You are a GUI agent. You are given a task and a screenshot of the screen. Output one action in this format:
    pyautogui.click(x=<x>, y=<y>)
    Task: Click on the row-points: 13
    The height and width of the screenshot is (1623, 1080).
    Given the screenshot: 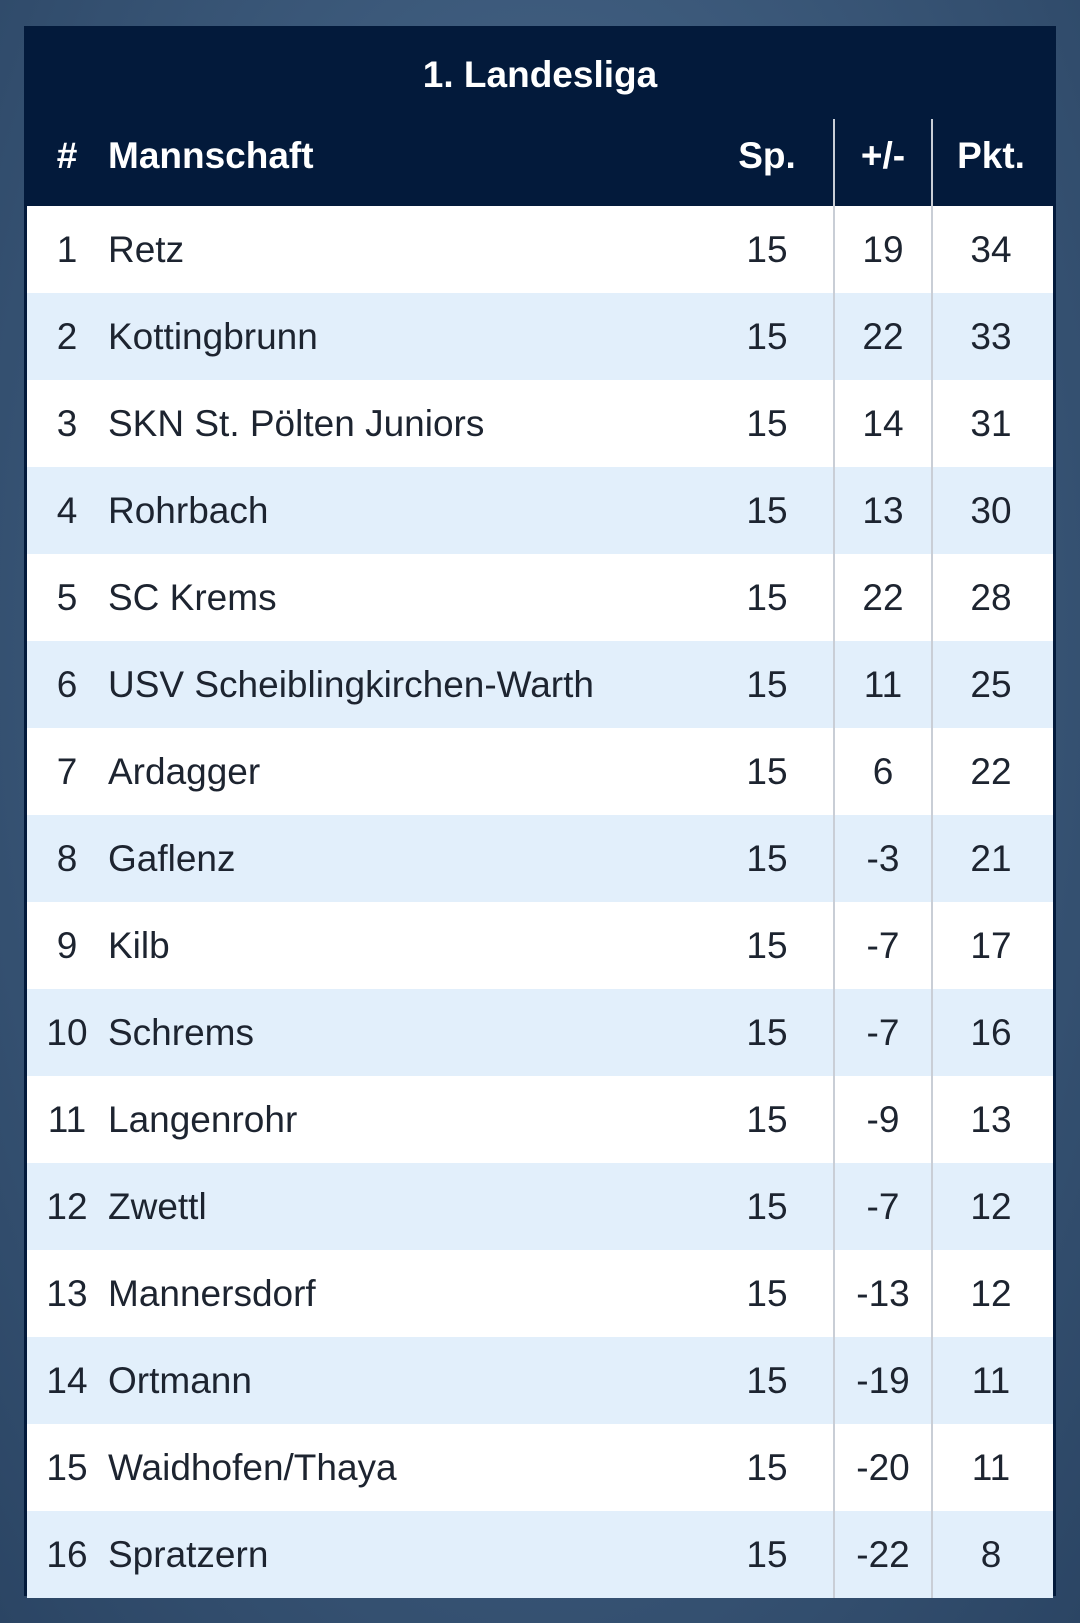 What is the action you would take?
    pyautogui.click(x=991, y=1119)
    